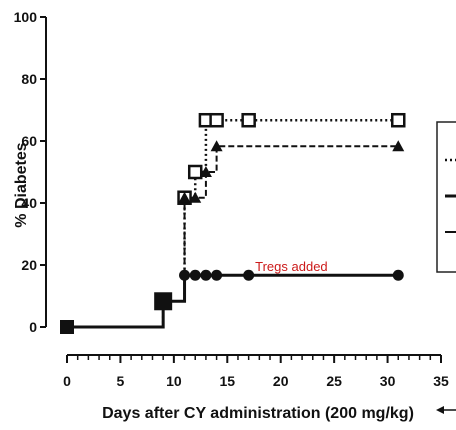 The height and width of the screenshot is (430, 456). Describe the element at coordinates (29, 203) in the screenshot. I see `y-tick-label: 40` at that location.